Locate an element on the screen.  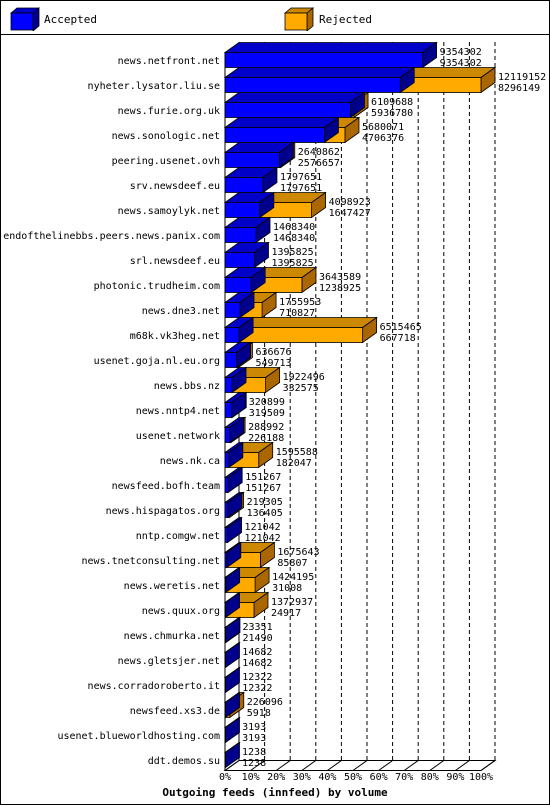
value-label-accepted: 3193 is located at coordinates (254, 738).